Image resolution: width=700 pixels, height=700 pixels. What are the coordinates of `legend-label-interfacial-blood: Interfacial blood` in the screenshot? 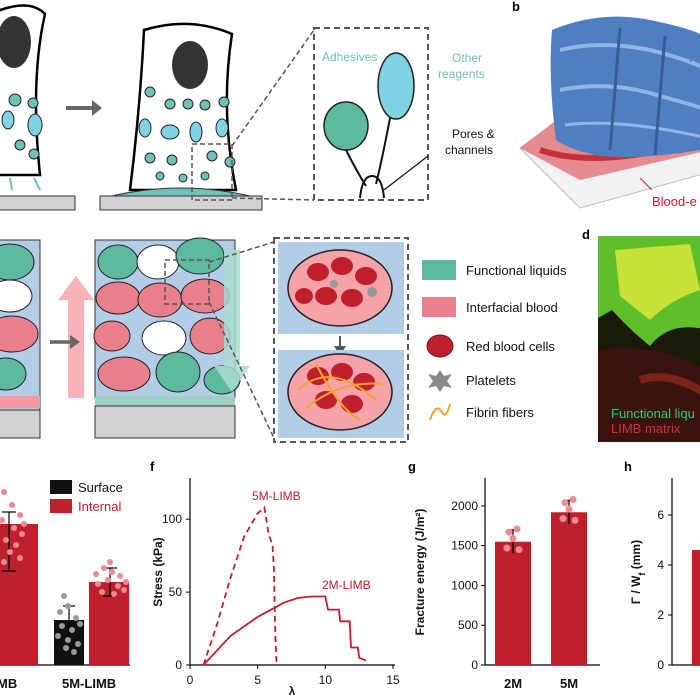 It's located at (512, 307).